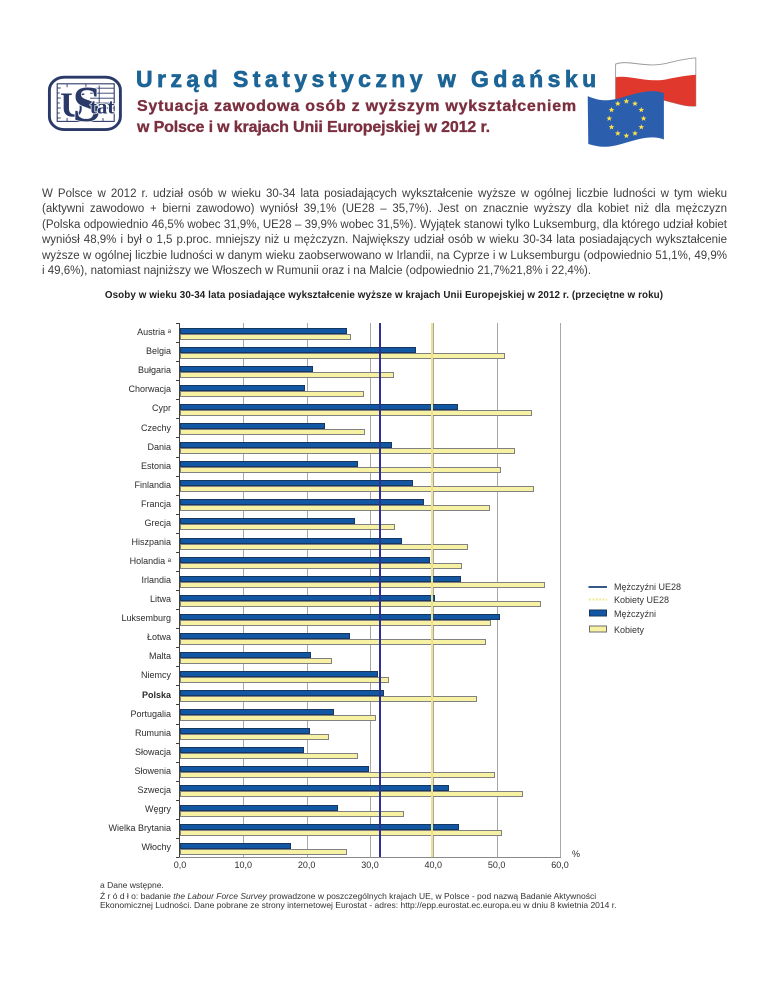  I want to click on svg-text: tat, so click(102, 106).